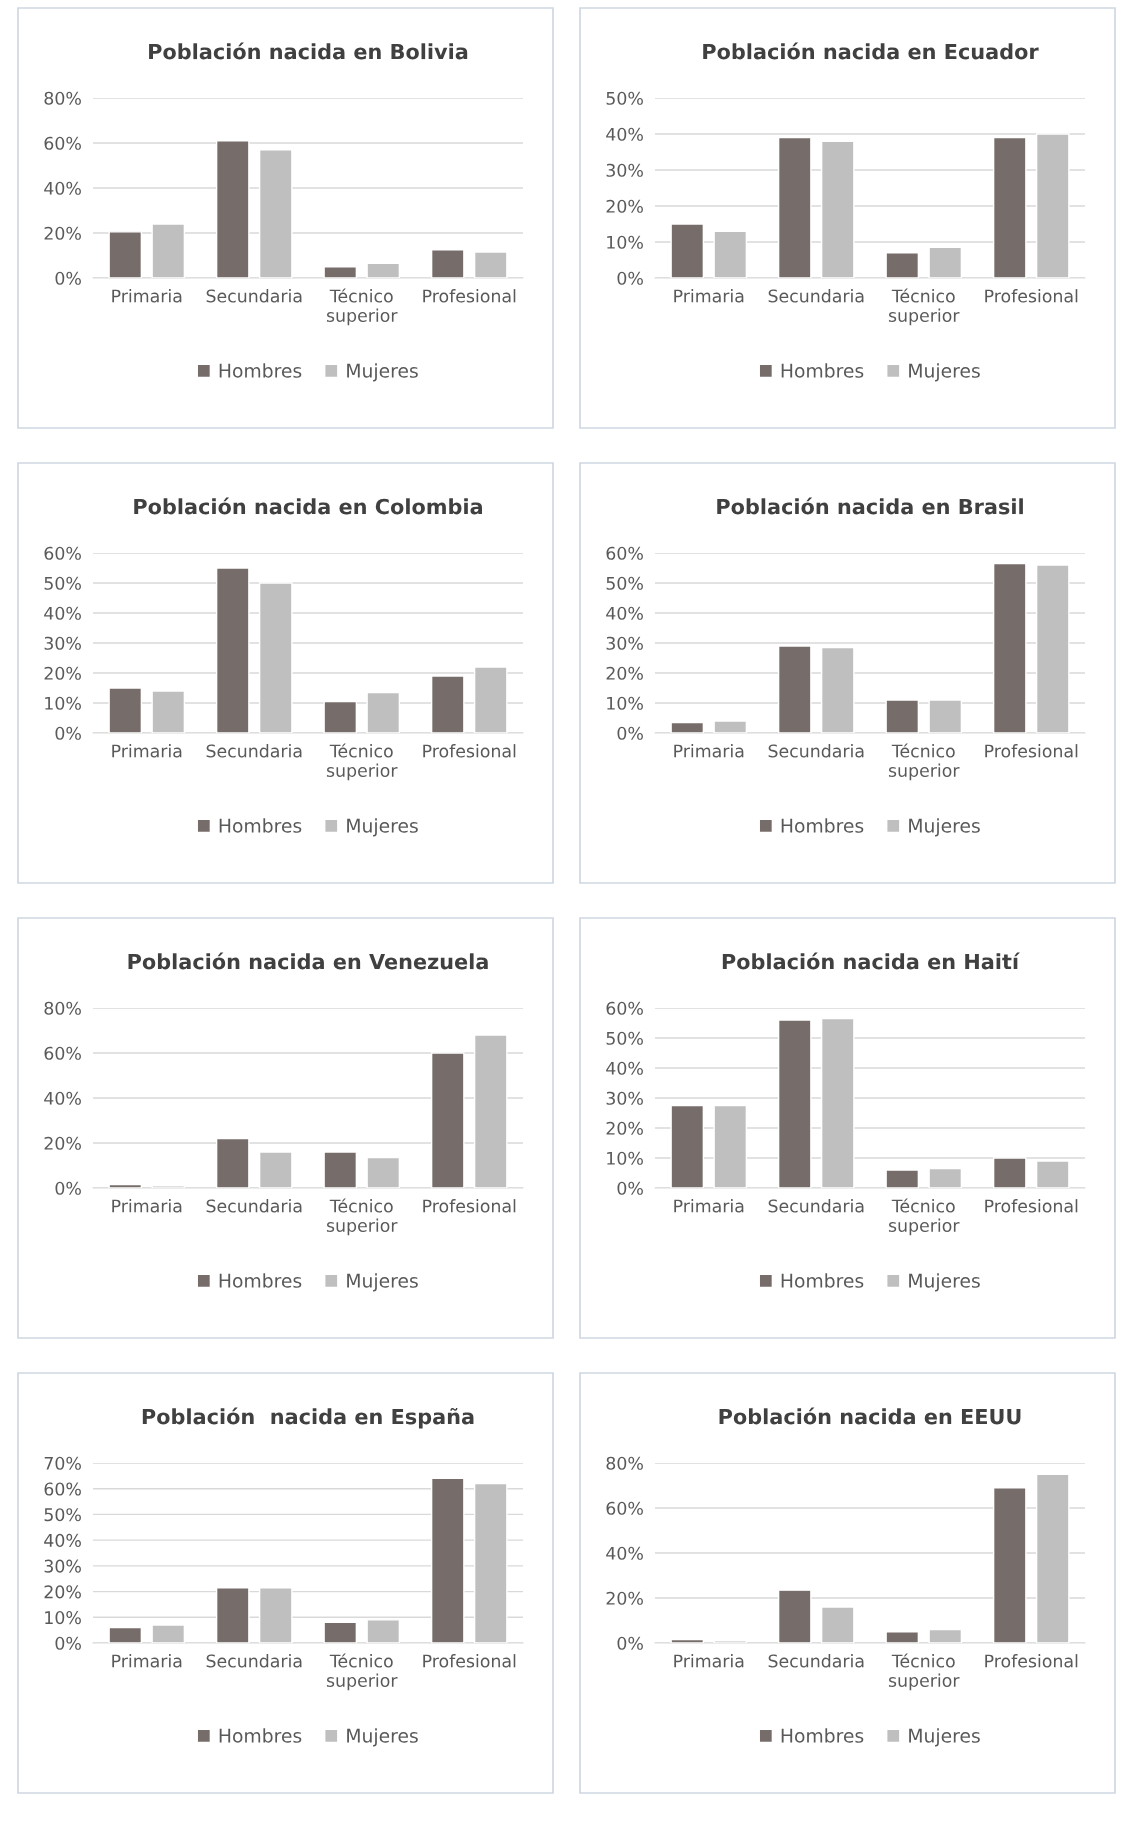 The height and width of the screenshot is (1825, 1129). Describe the element at coordinates (308, 51) in the screenshot. I see `chart-title: Población nacida en Bolivia` at that location.